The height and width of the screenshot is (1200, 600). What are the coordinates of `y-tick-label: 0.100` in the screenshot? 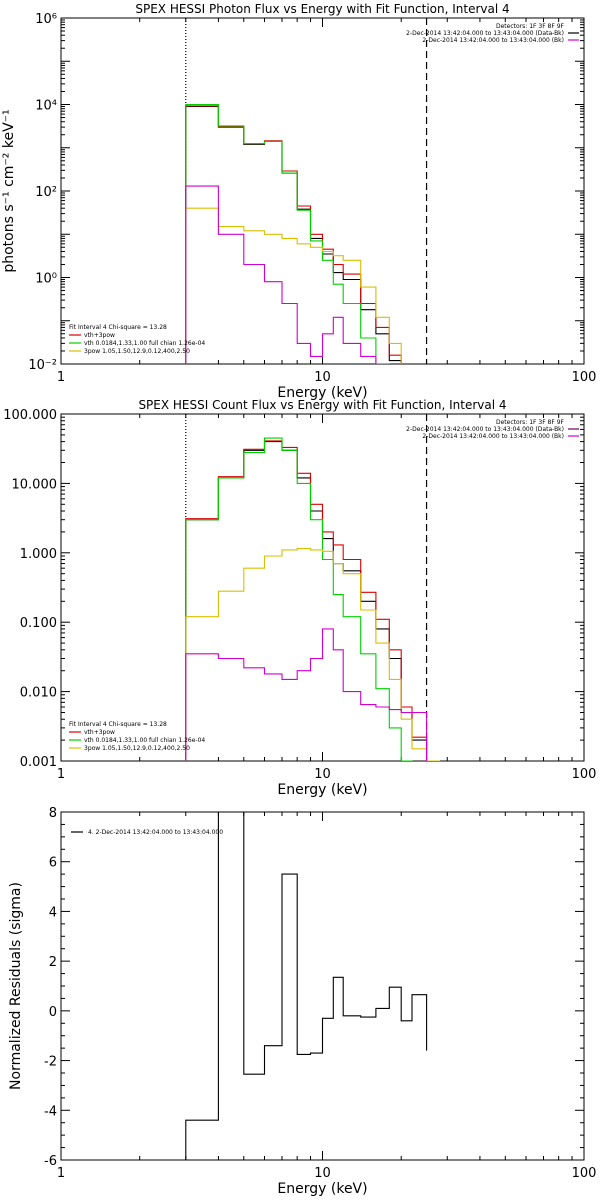 It's located at (38, 623).